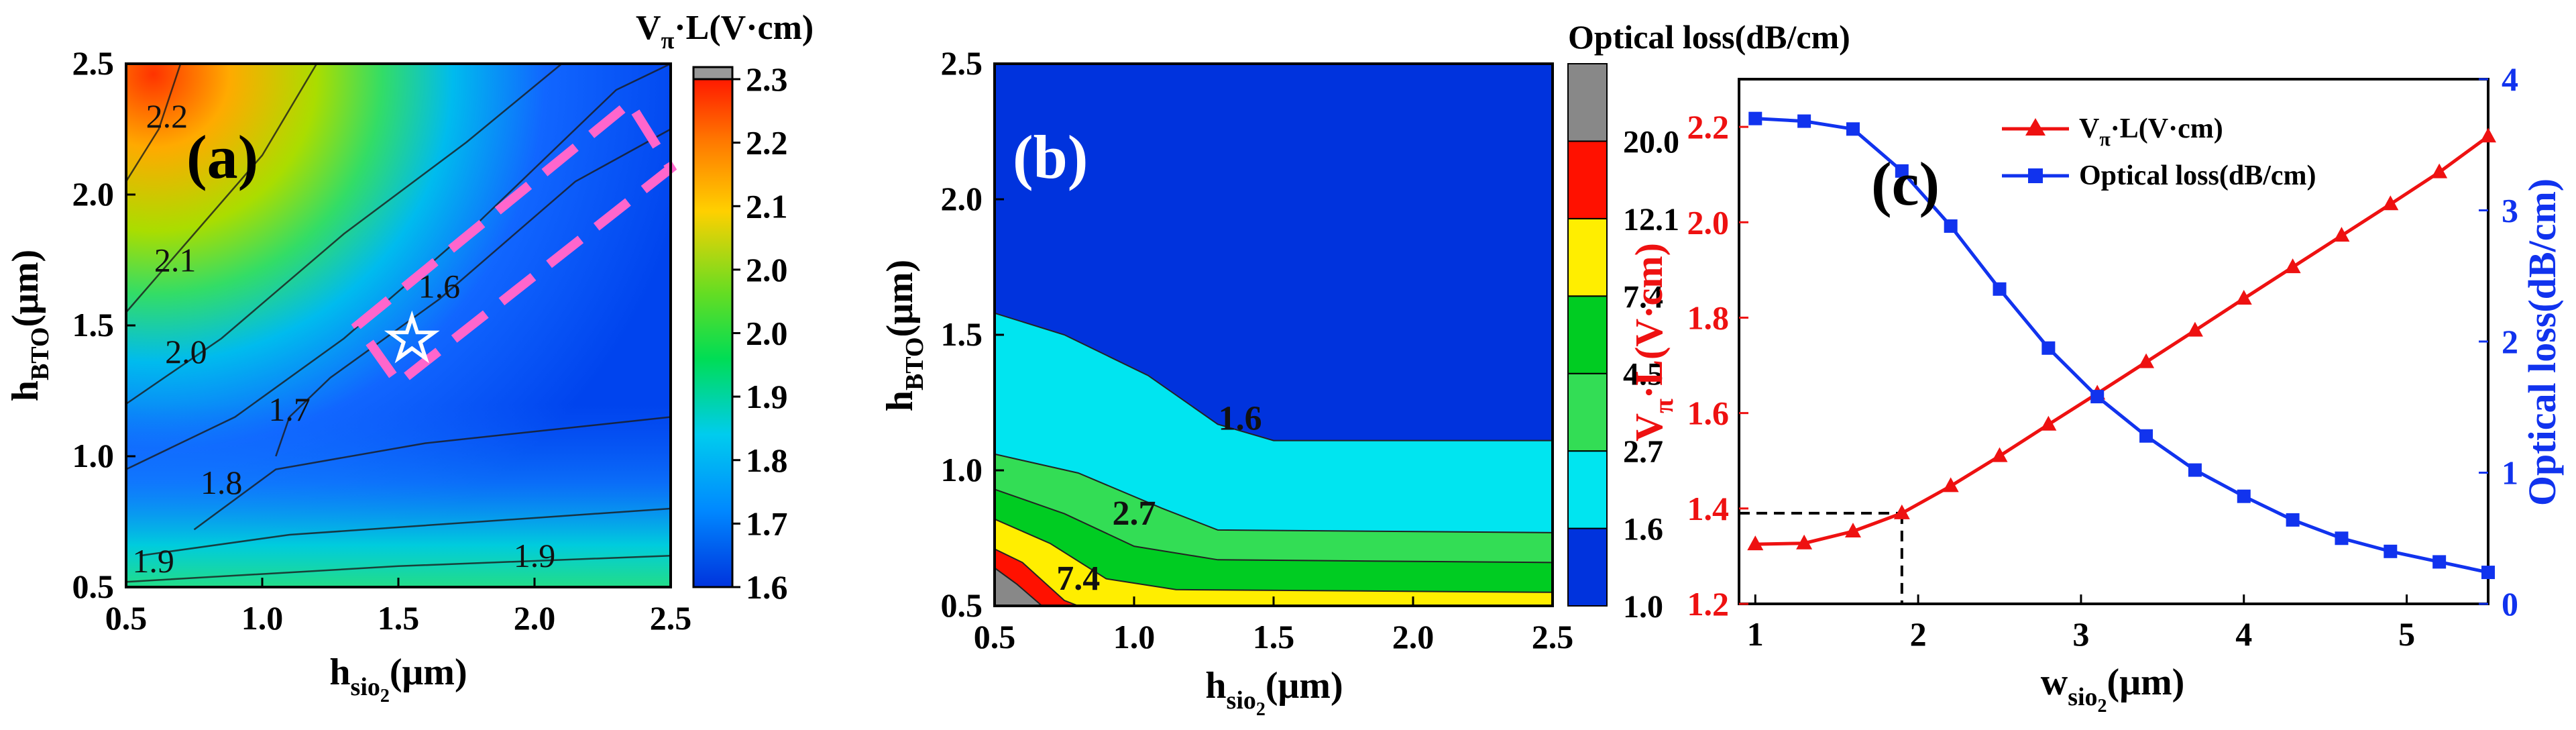 The height and width of the screenshot is (730, 2576). Describe the element at coordinates (2113, 689) in the screenshot. I see `axis-c-xlabel: wsio2(μm)` at that location.